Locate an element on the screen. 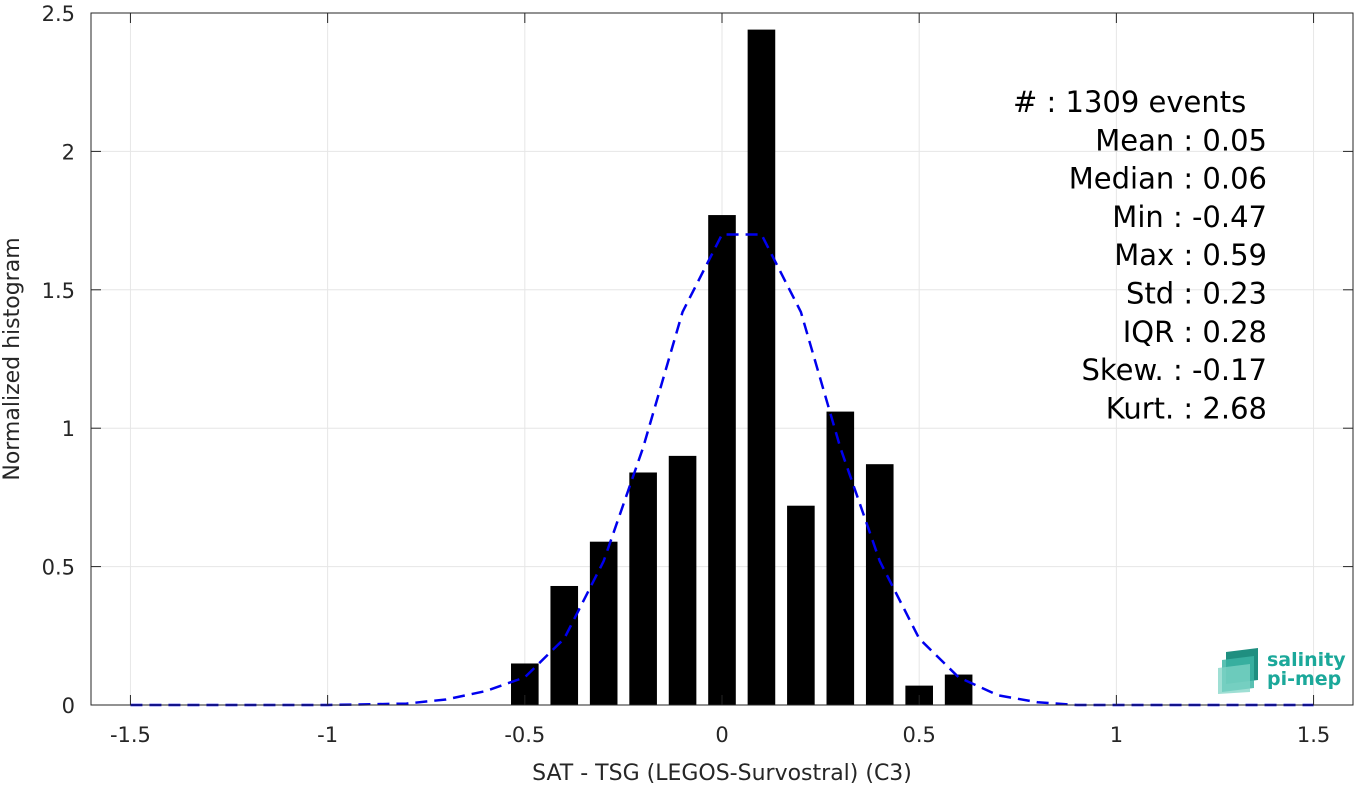 The image size is (1367, 785). statistic-line: Min : -0.47 is located at coordinates (1189, 217).